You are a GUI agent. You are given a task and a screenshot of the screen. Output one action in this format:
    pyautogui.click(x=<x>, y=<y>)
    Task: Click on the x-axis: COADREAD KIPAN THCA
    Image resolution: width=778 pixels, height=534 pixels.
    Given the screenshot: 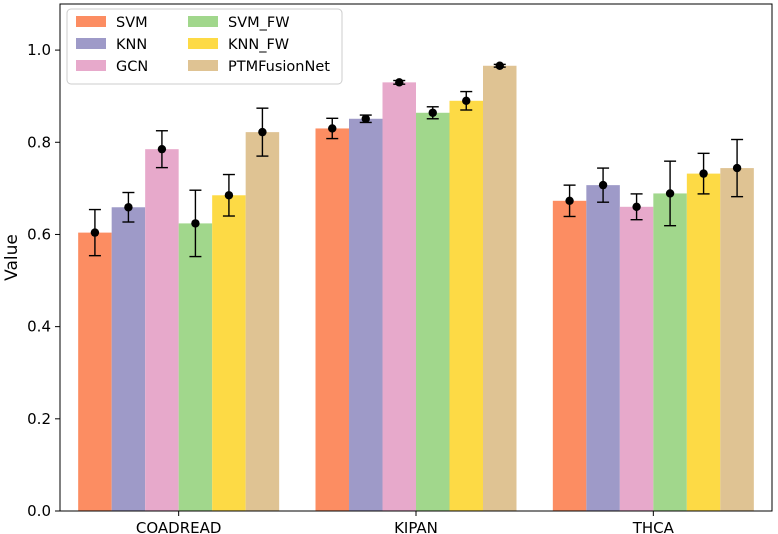 What is the action you would take?
    pyautogui.click(x=405, y=522)
    